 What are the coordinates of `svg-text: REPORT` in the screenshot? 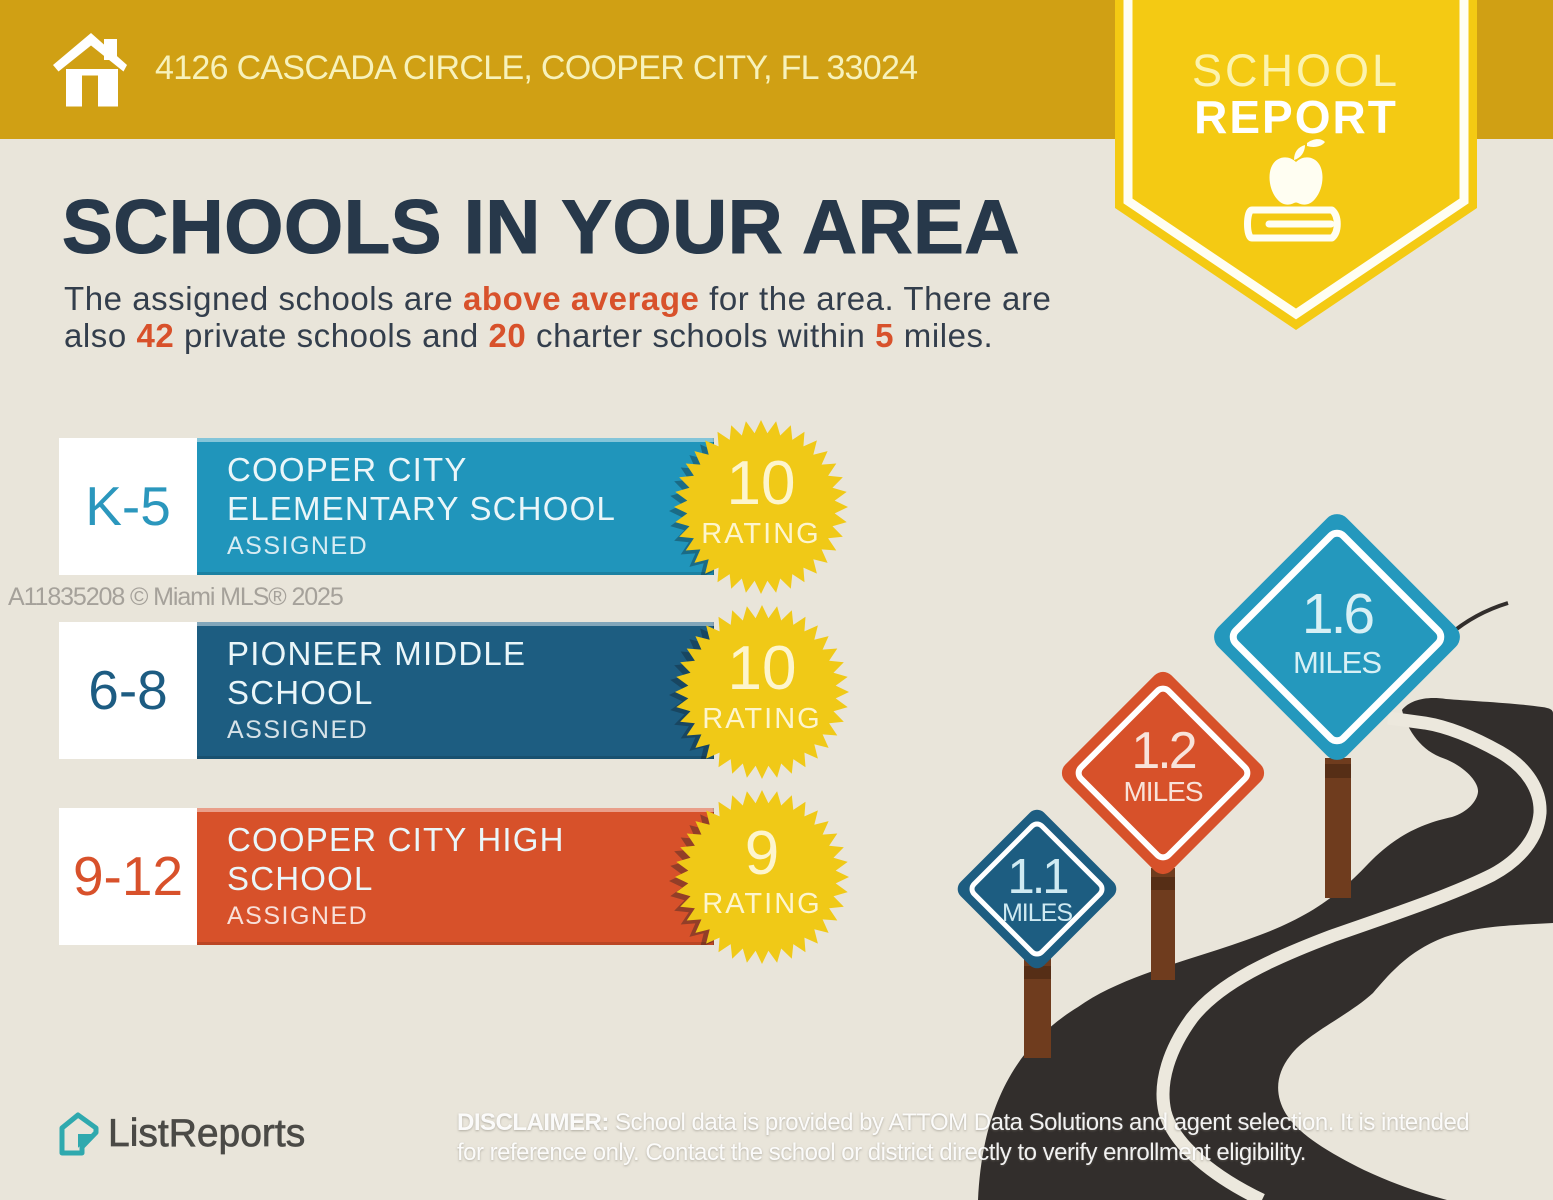 It's located at (1296, 117).